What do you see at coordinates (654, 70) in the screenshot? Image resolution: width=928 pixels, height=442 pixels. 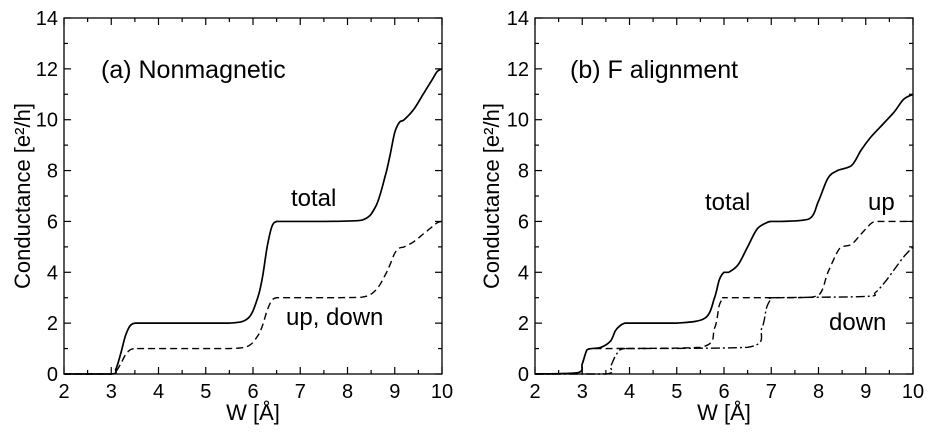 I see `panel-title-b: (b) F alignment` at bounding box center [654, 70].